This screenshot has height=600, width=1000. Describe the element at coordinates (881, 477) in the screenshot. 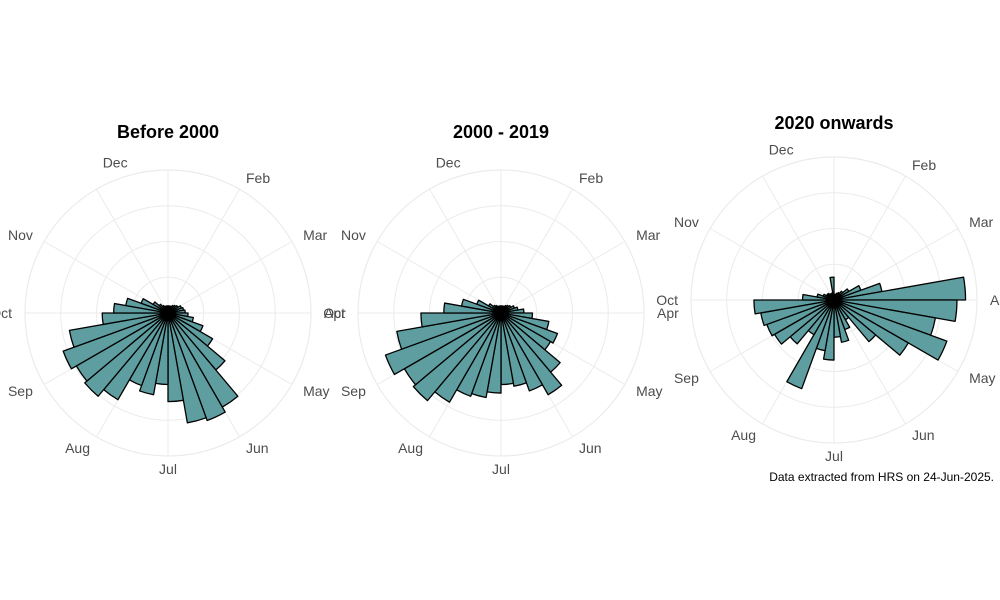

I see `data-source-caption: Data extracted from HRS on 24-Jun-2025.` at that location.